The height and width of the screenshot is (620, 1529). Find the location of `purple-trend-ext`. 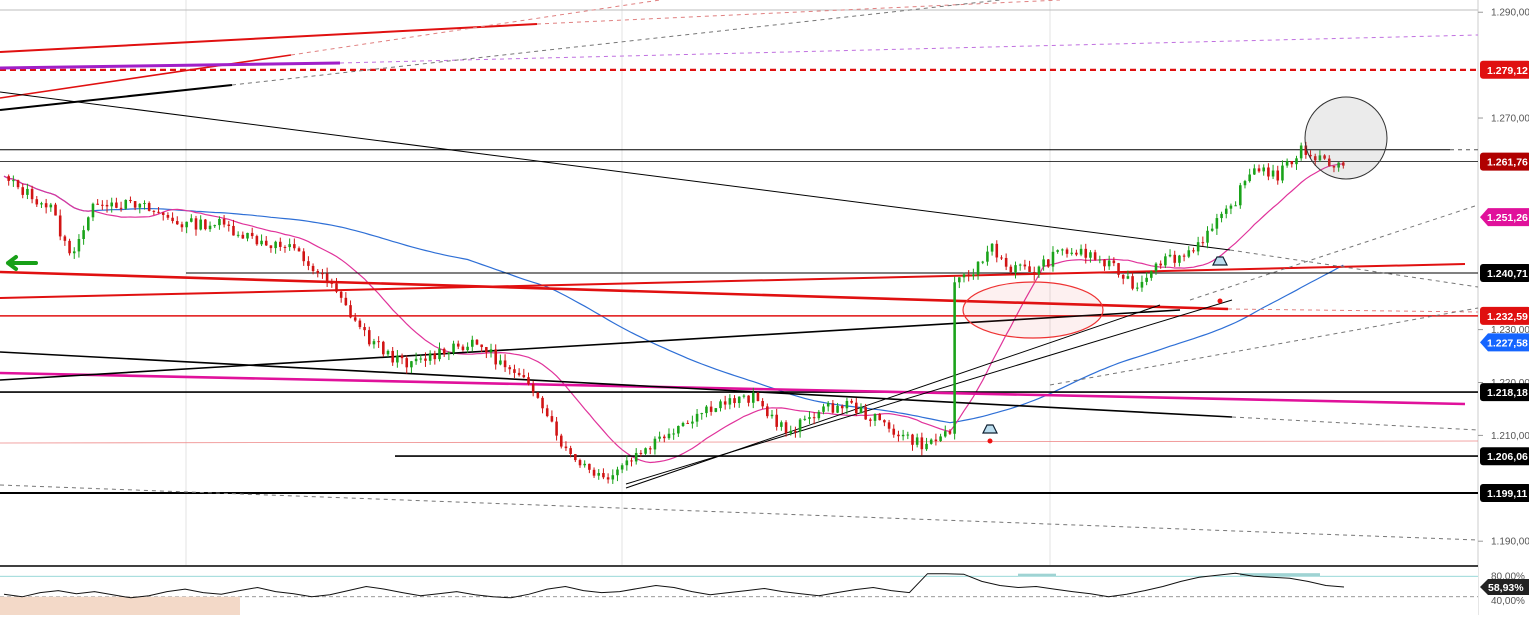

purple-trend-ext is located at coordinates (909, 49).